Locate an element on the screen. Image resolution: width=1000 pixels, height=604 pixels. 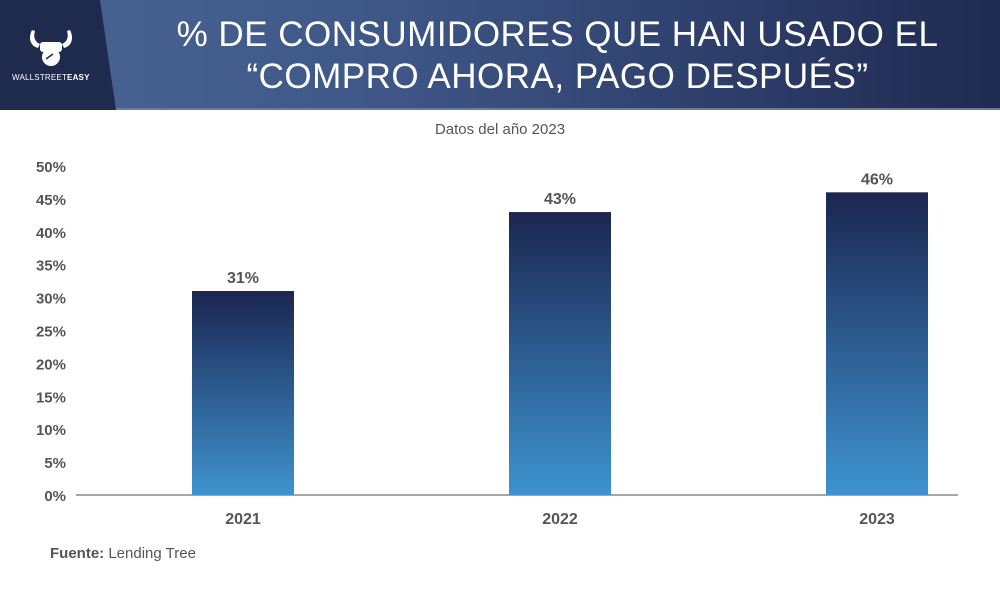
brand-name: WALLSTREETEASY is located at coordinates (57, 77).